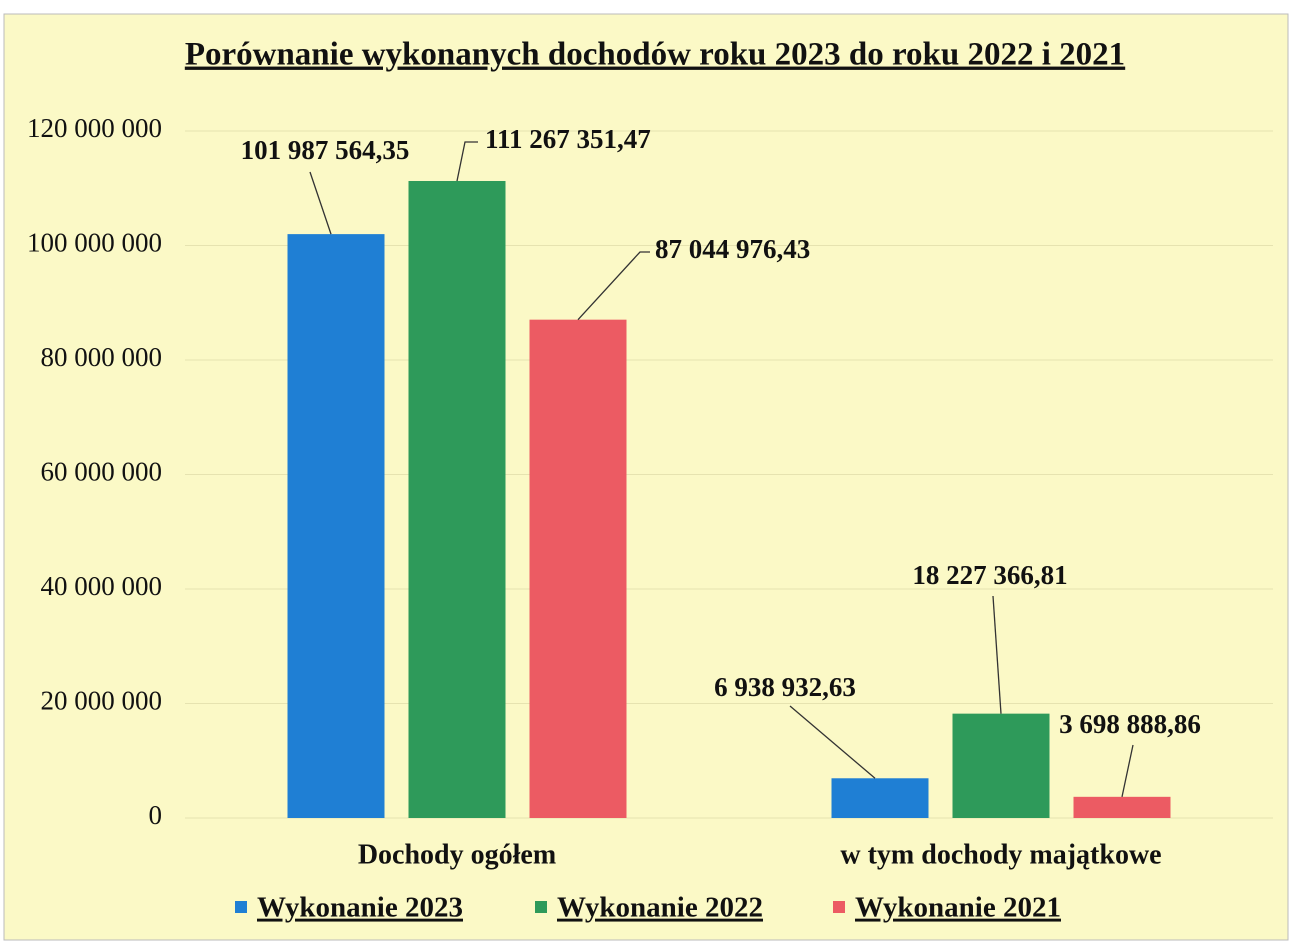 The image size is (1290, 944). What do you see at coordinates (457, 854) in the screenshot?
I see `x-tick-label: Dochody ogółem` at bounding box center [457, 854].